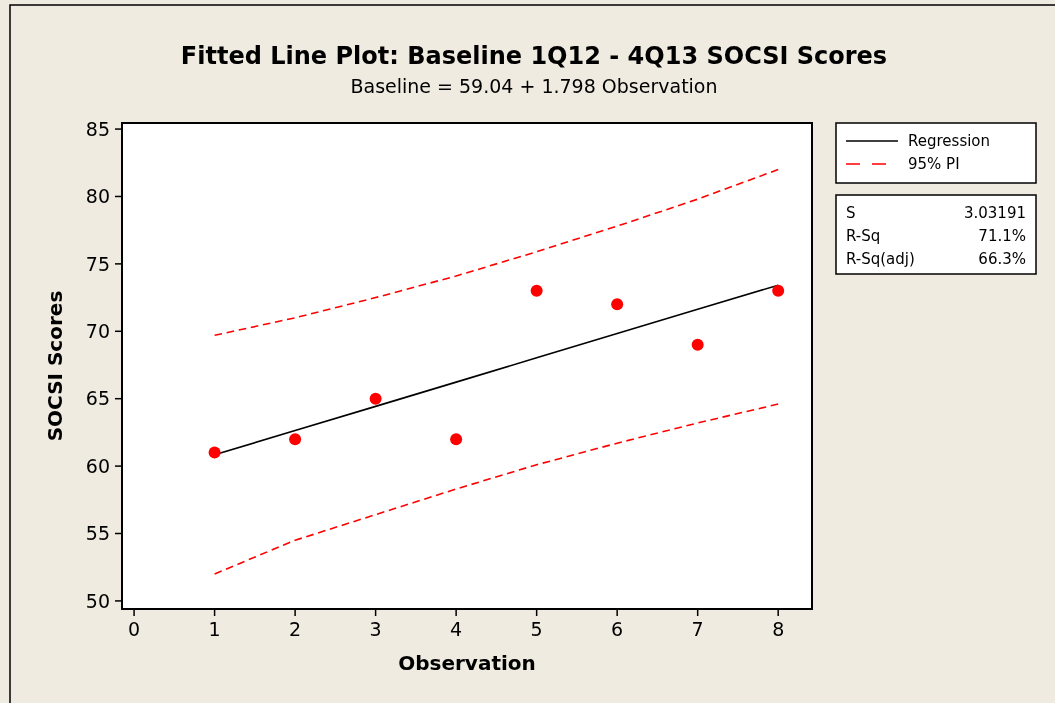  Describe the element at coordinates (863, 236) in the screenshot. I see `text: R-Sq` at that location.